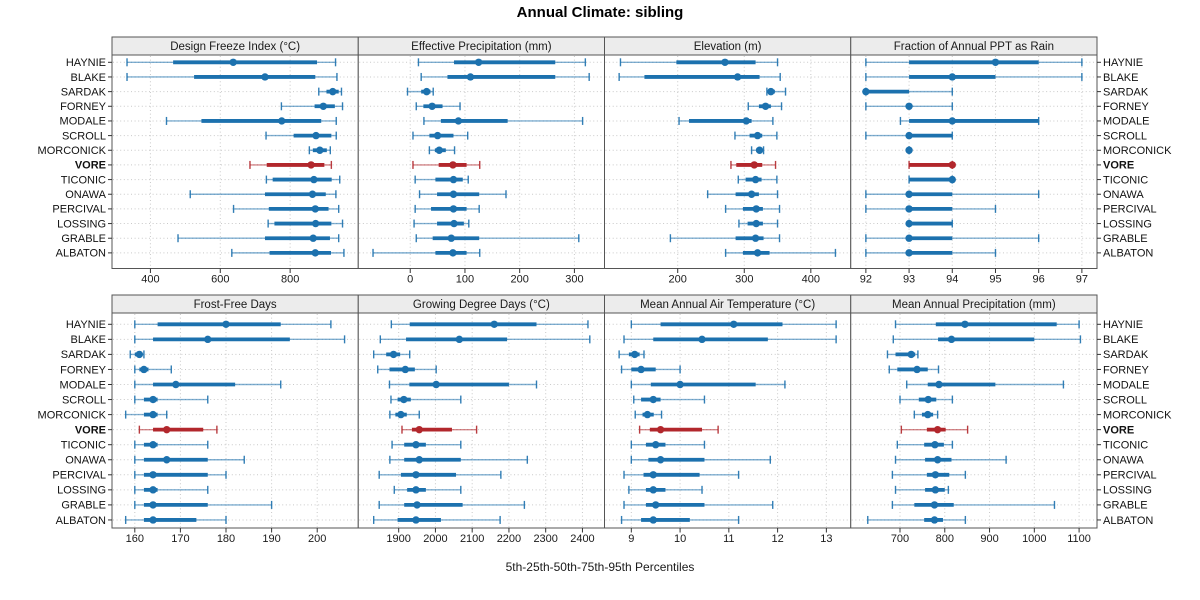  I want to click on site-label-right: SCROLL, so click(1125, 400).